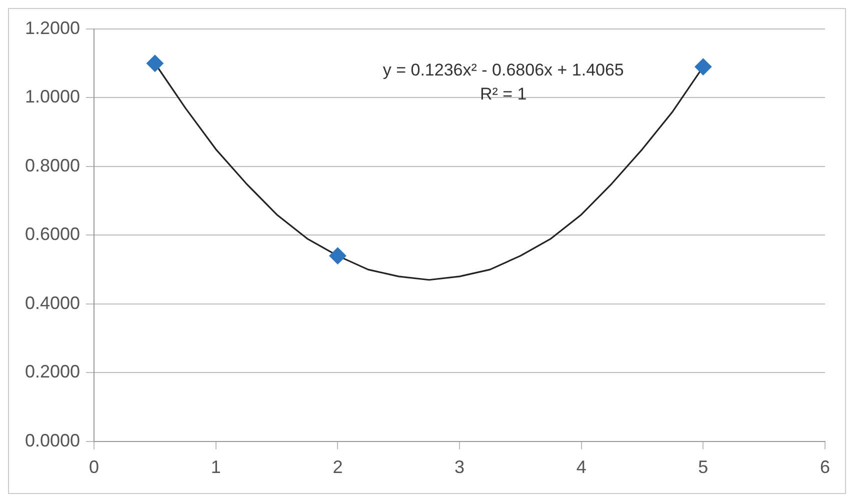 The width and height of the screenshot is (854, 502). What do you see at coordinates (703, 467) in the screenshot?
I see `x-tick-label: 5` at bounding box center [703, 467].